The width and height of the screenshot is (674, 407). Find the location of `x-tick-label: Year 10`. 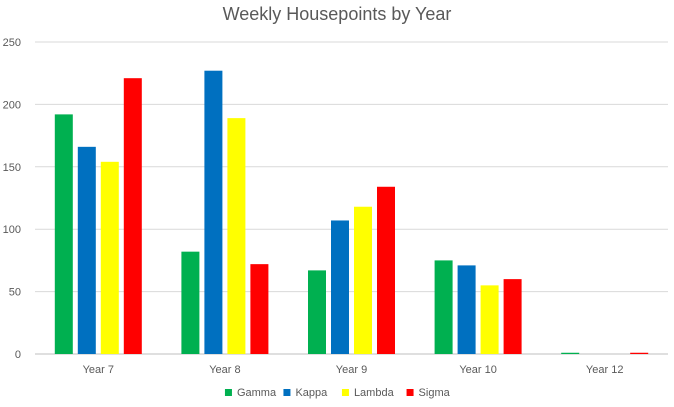

x-tick-label: Year 10 is located at coordinates (478, 370).